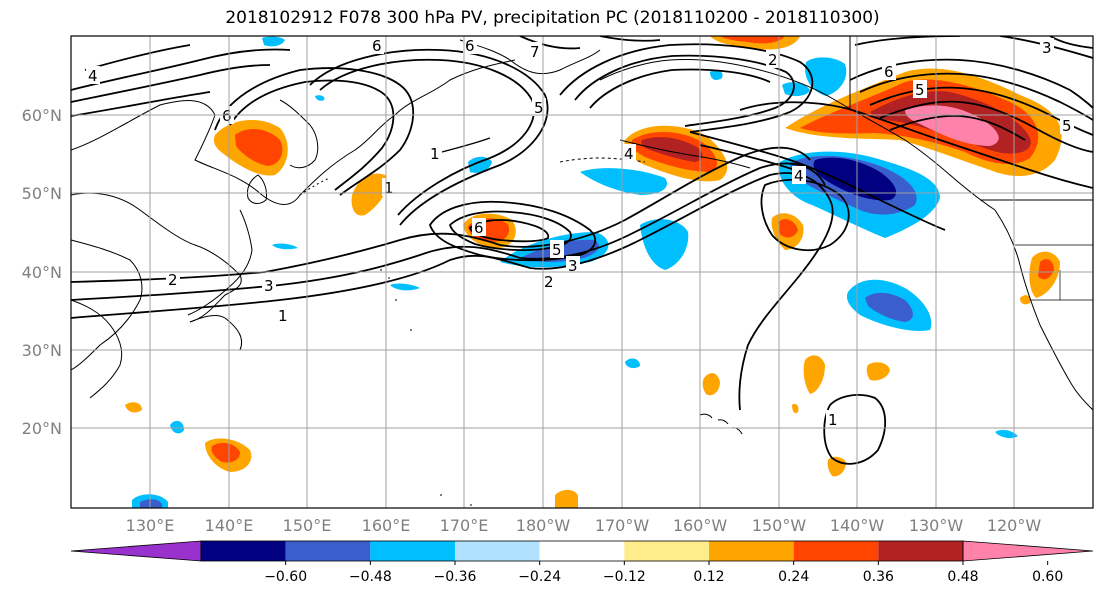  Describe the element at coordinates (42, 350) in the screenshot. I see `lat-tick: 30°N` at that location.